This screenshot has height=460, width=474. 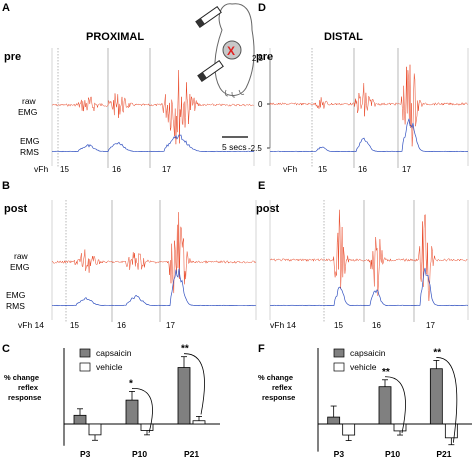 What do you see at coordinates (376, 325) in the screenshot?
I see `panel-e-stim-16: 16` at bounding box center [376, 325].